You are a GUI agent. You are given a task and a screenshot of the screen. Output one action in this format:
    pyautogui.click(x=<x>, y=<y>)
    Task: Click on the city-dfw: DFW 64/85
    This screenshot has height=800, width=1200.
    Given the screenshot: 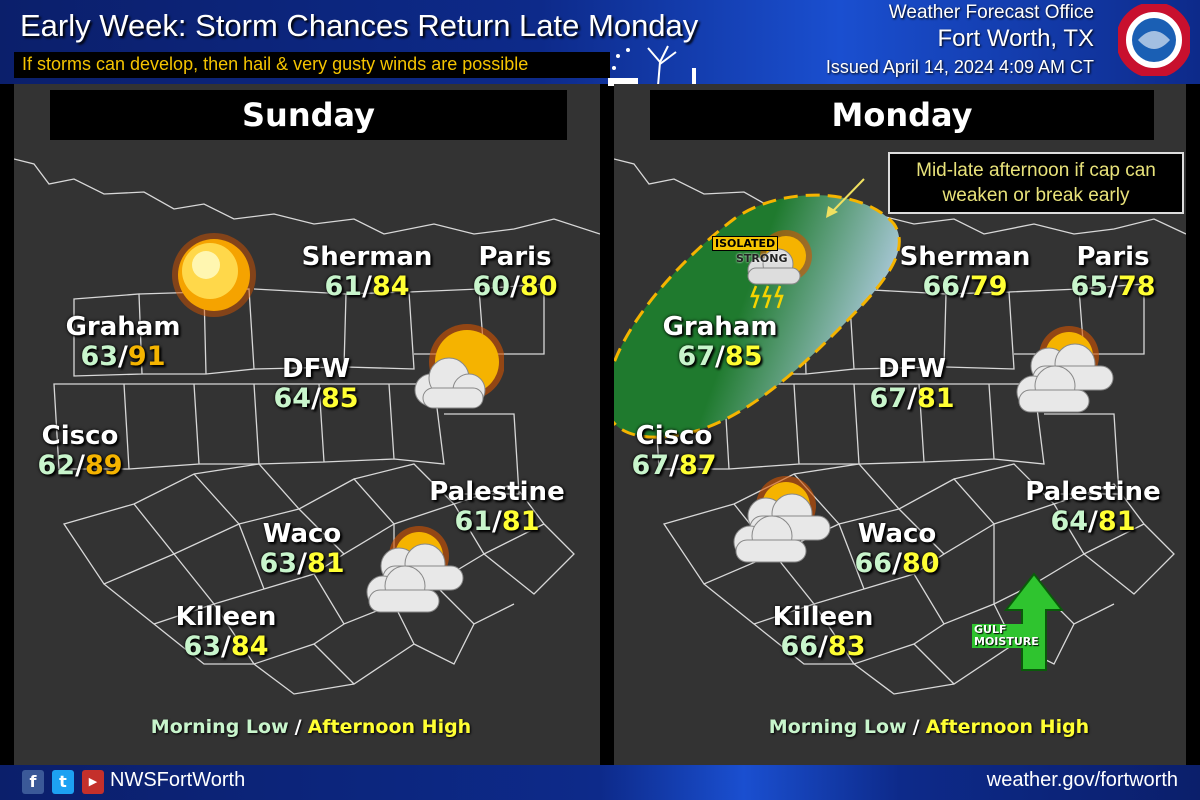 What is the action you would take?
    pyautogui.click(x=316, y=384)
    